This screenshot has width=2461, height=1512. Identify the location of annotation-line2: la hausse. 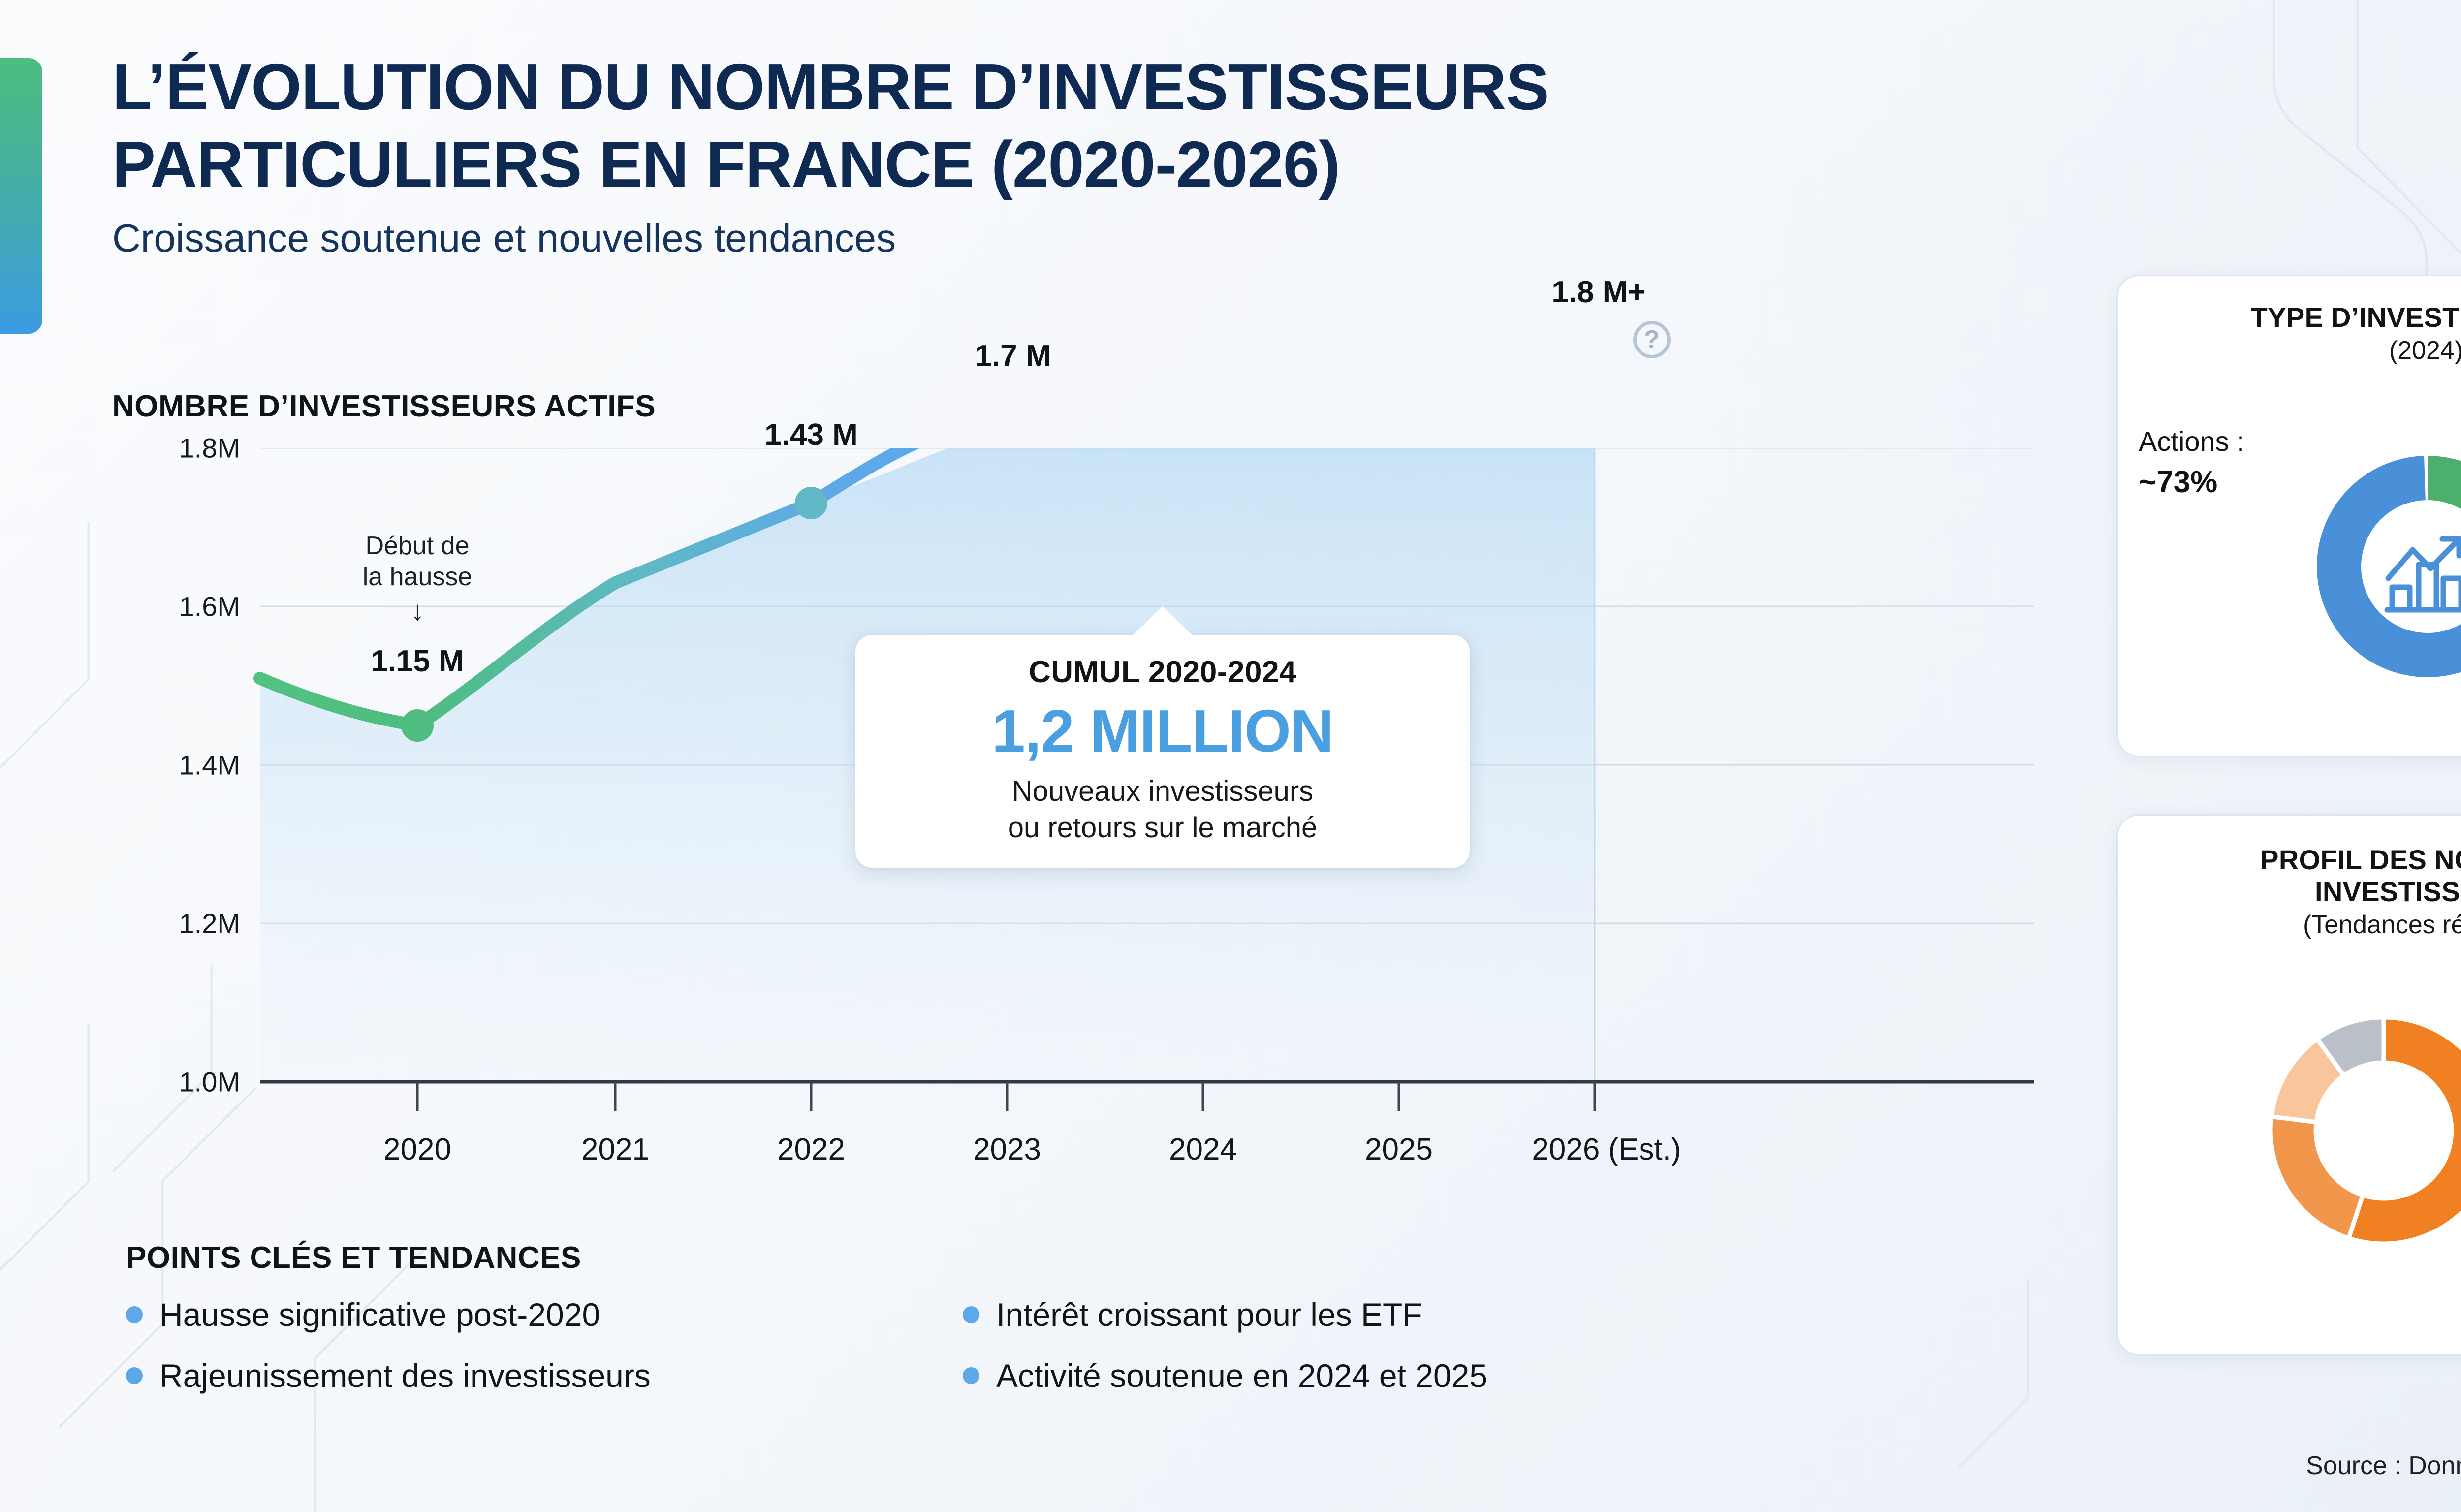
(417, 577).